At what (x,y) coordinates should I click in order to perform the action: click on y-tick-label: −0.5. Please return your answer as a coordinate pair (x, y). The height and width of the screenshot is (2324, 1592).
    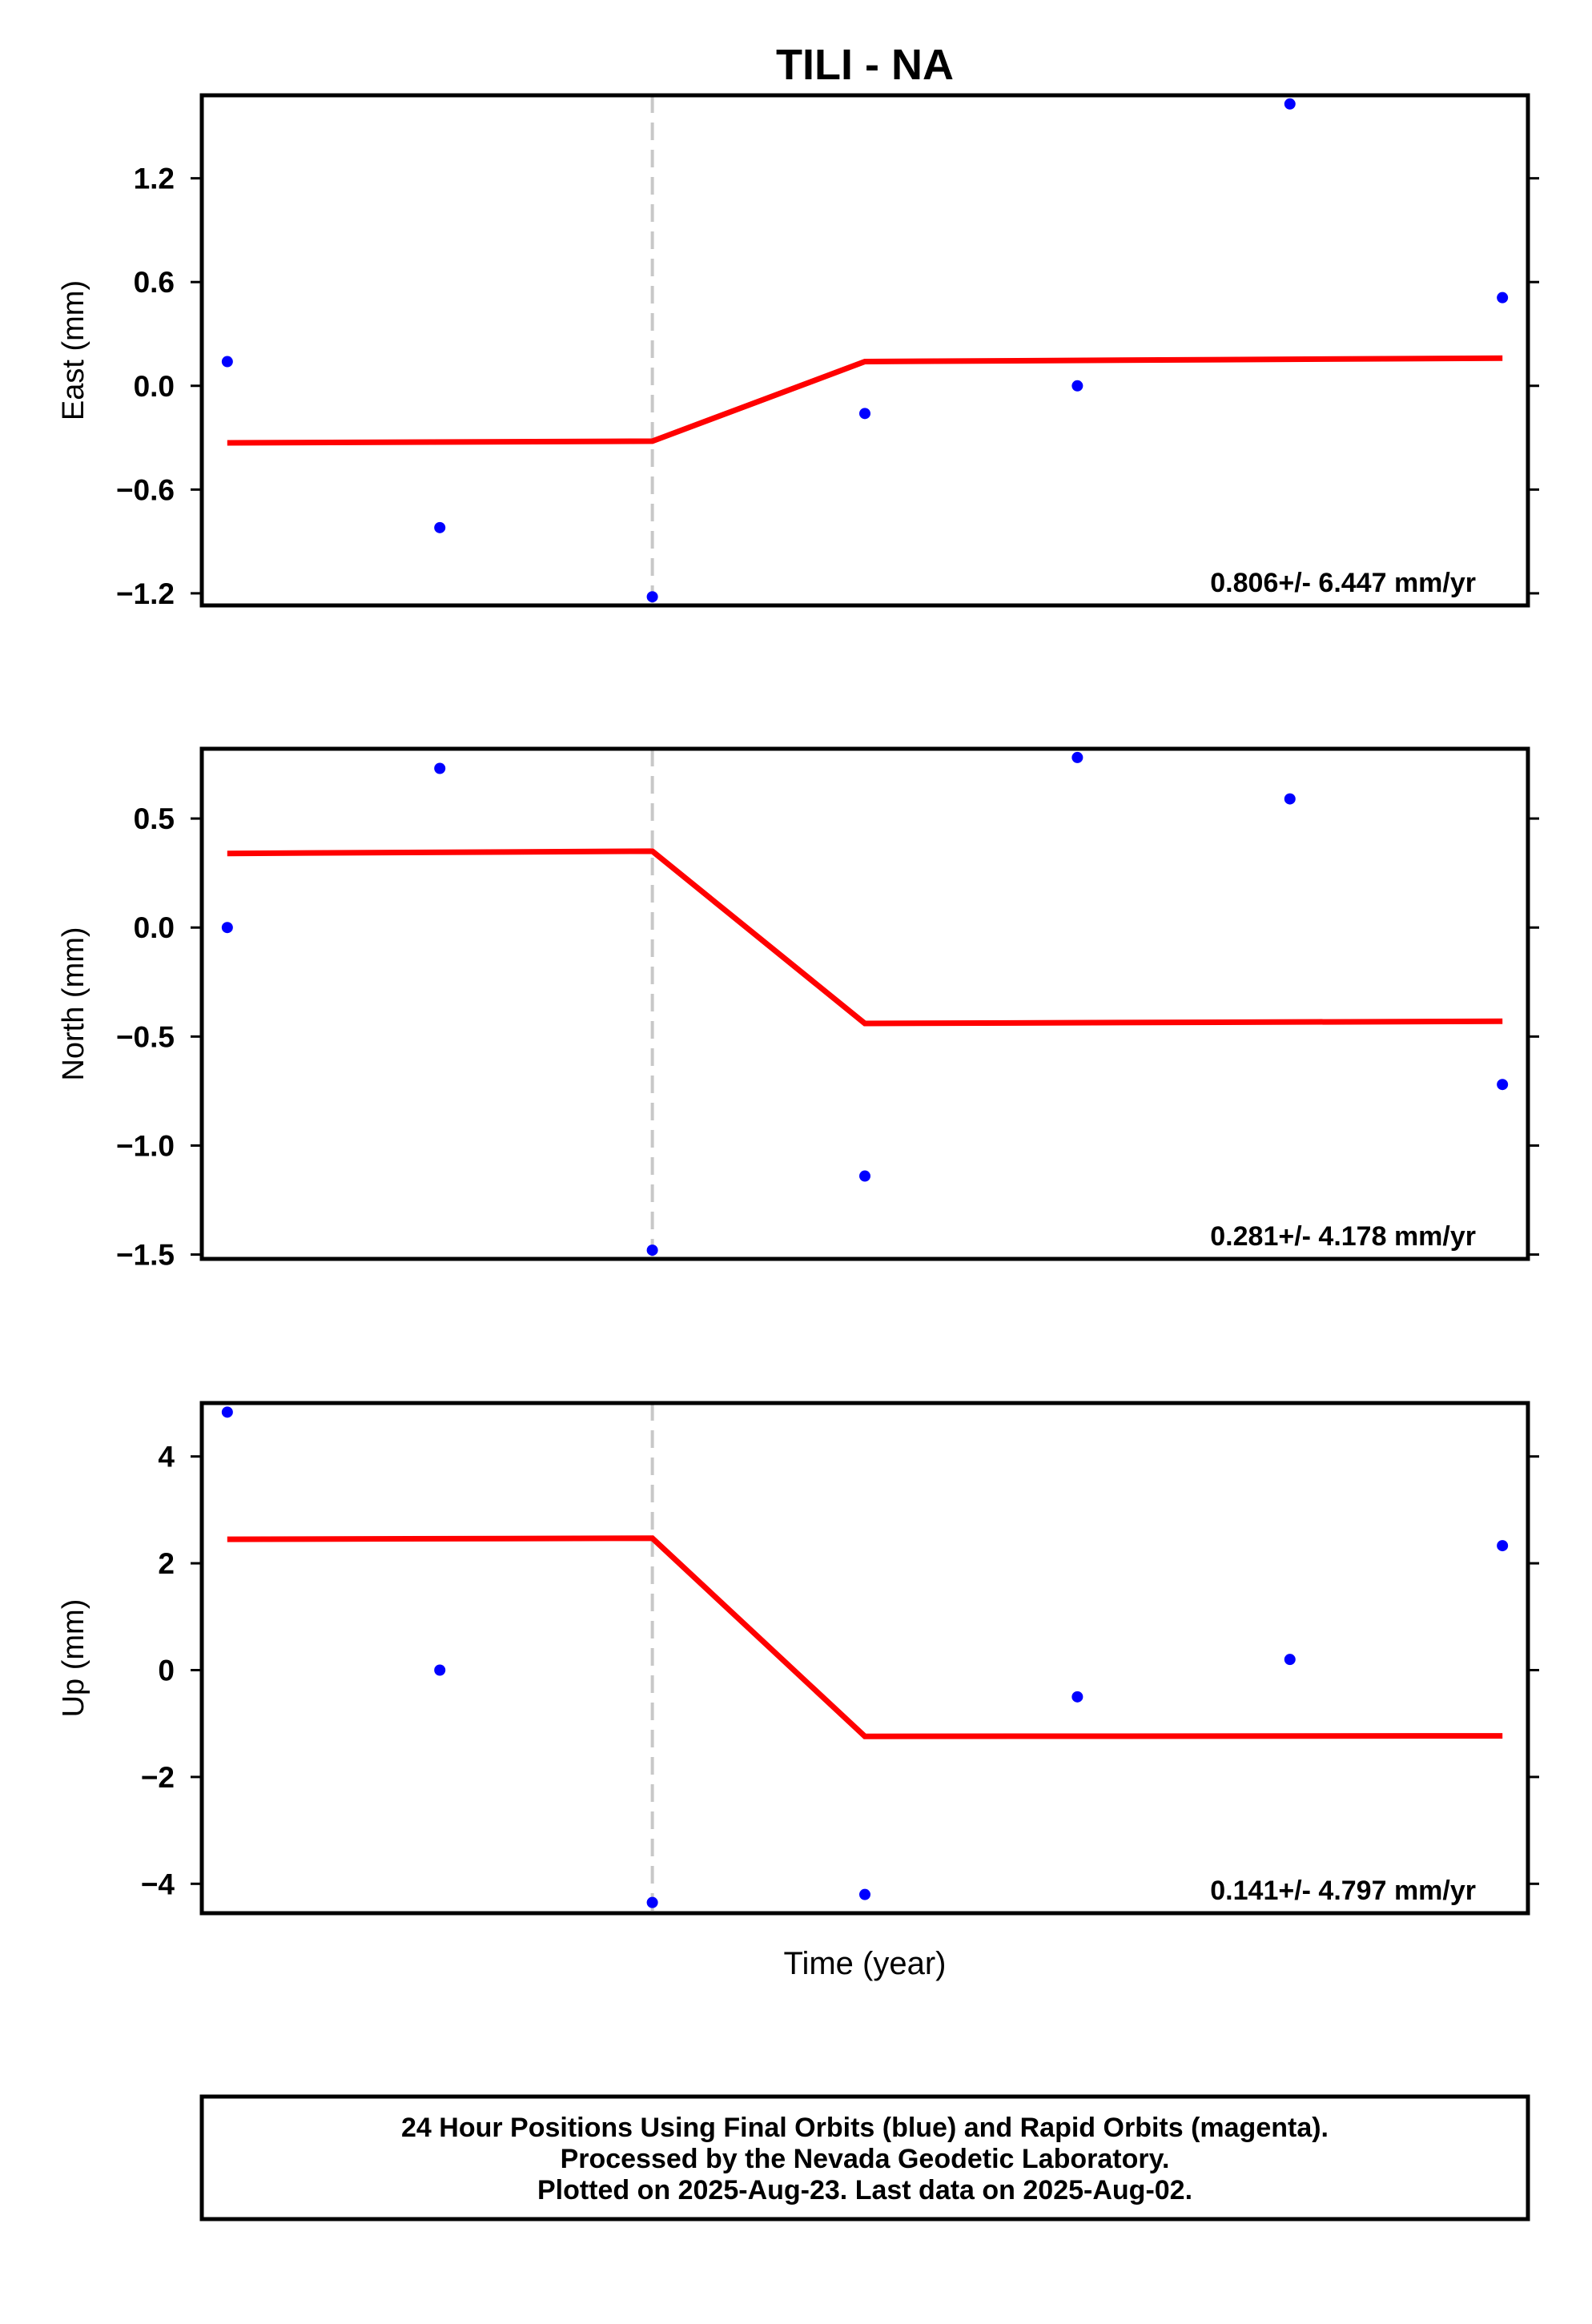
    Looking at the image, I should click on (145, 1036).